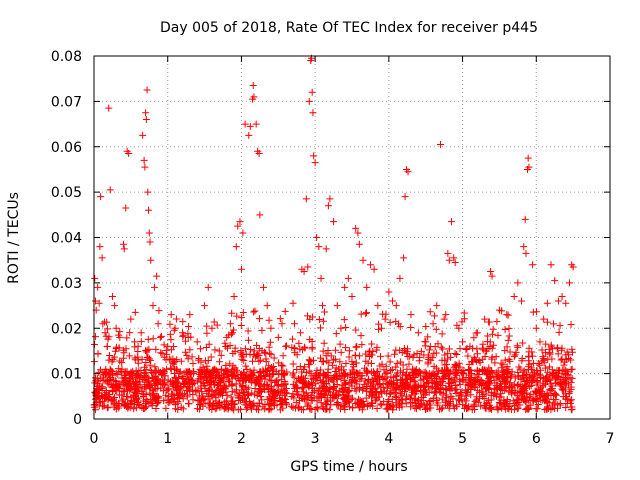 Image resolution: width=640 pixels, height=480 pixels. I want to click on y-tick-label: 0.05, so click(66, 193).